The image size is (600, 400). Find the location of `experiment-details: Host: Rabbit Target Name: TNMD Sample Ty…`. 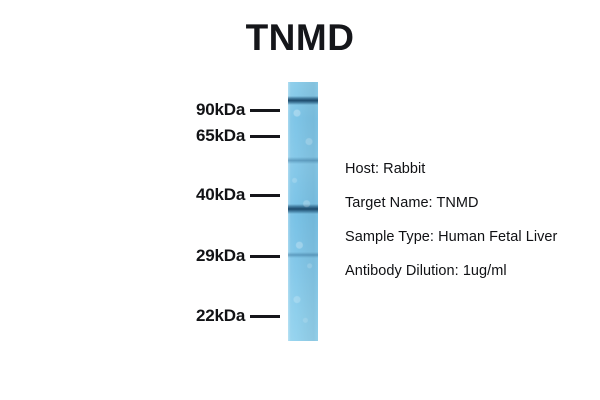

experiment-details: Host: Rabbit Target Name: TNMD Sample Ty… is located at coordinates (470, 220).